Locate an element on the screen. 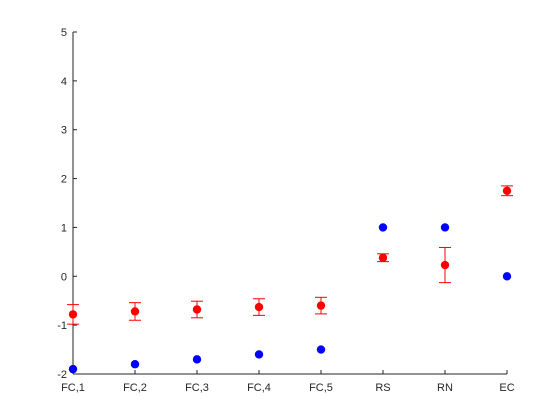 Image resolution: width=560 pixels, height=420 pixels. x-tick-label: FC,1 is located at coordinates (73, 388).